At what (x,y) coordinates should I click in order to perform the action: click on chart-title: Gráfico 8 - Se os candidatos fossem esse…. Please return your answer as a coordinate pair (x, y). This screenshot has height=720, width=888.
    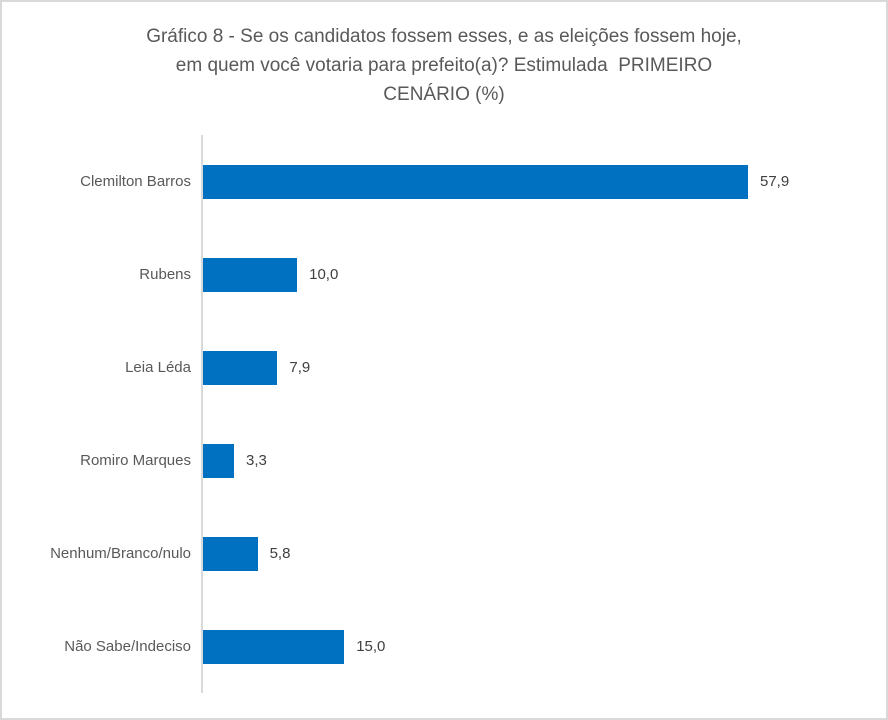
    Looking at the image, I should click on (444, 55).